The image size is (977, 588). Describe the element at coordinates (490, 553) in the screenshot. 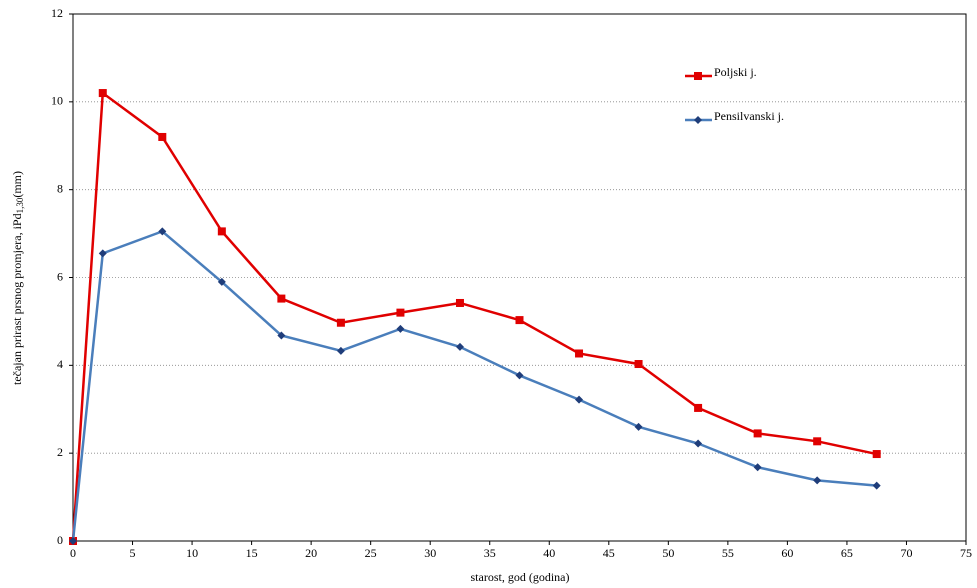

I see `x-tick-label: 35` at that location.